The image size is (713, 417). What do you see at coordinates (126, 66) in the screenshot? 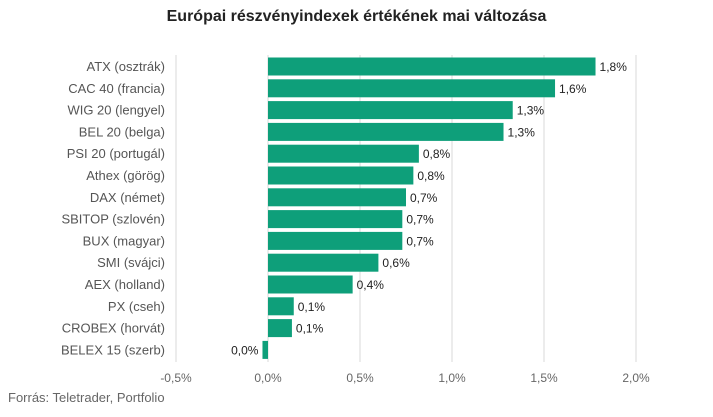
I see `category-label: ATX (osztrák)` at bounding box center [126, 66].